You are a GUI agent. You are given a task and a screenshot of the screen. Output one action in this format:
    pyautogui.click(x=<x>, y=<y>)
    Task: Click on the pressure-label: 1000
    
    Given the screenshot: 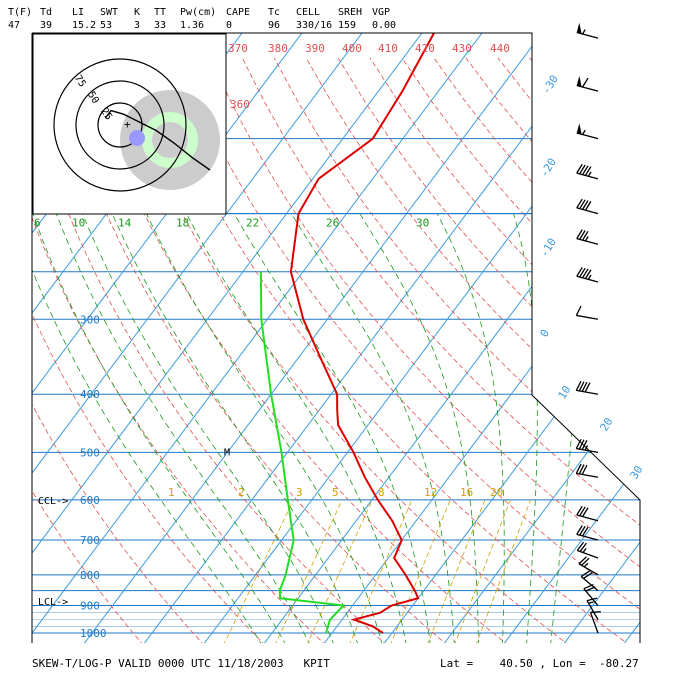 What is the action you would take?
    pyautogui.click(x=93, y=633)
    